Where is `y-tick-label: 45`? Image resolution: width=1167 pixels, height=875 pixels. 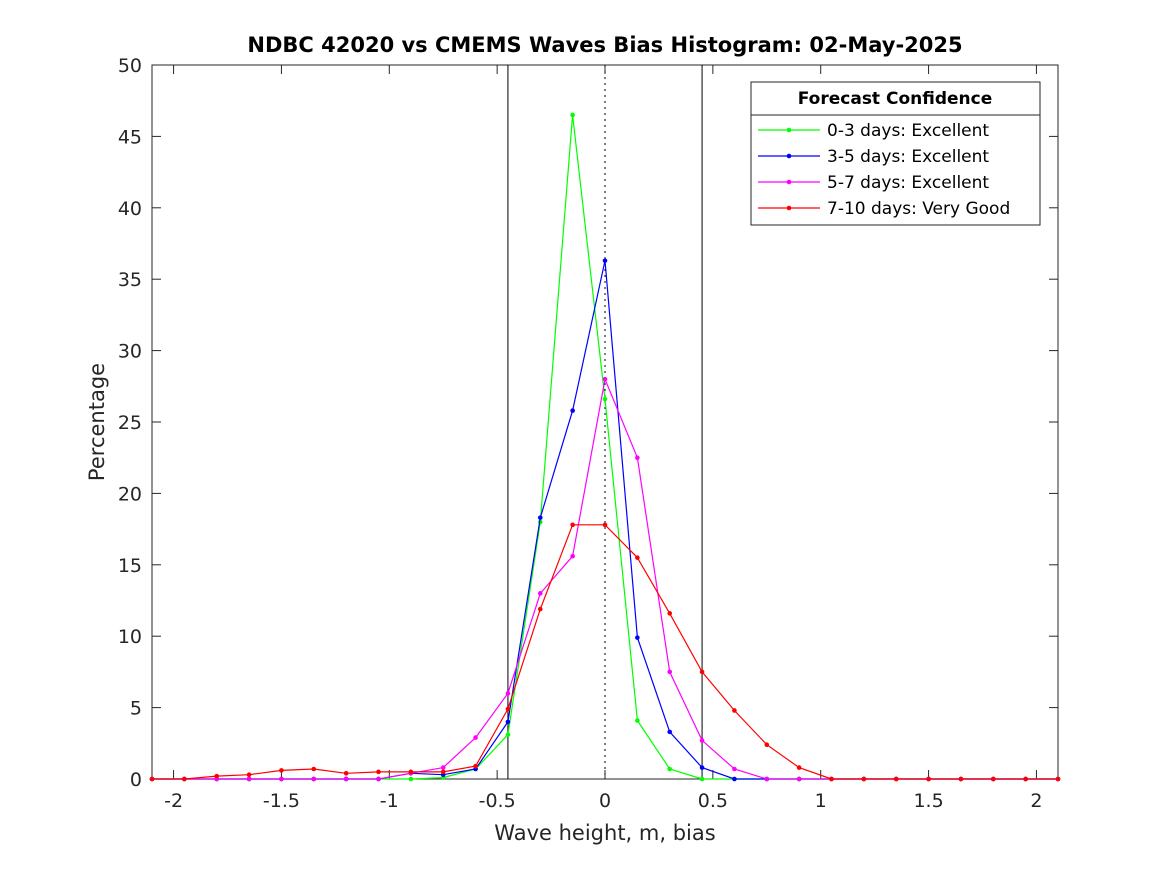 y-tick-label: 45 is located at coordinates (130, 137).